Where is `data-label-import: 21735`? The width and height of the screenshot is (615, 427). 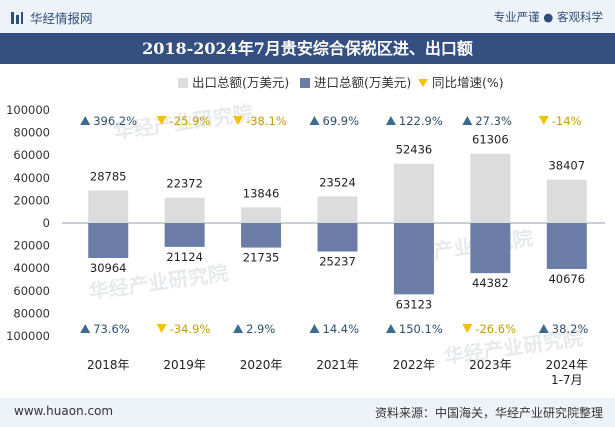 data-label-import: 21735 is located at coordinates (261, 258).